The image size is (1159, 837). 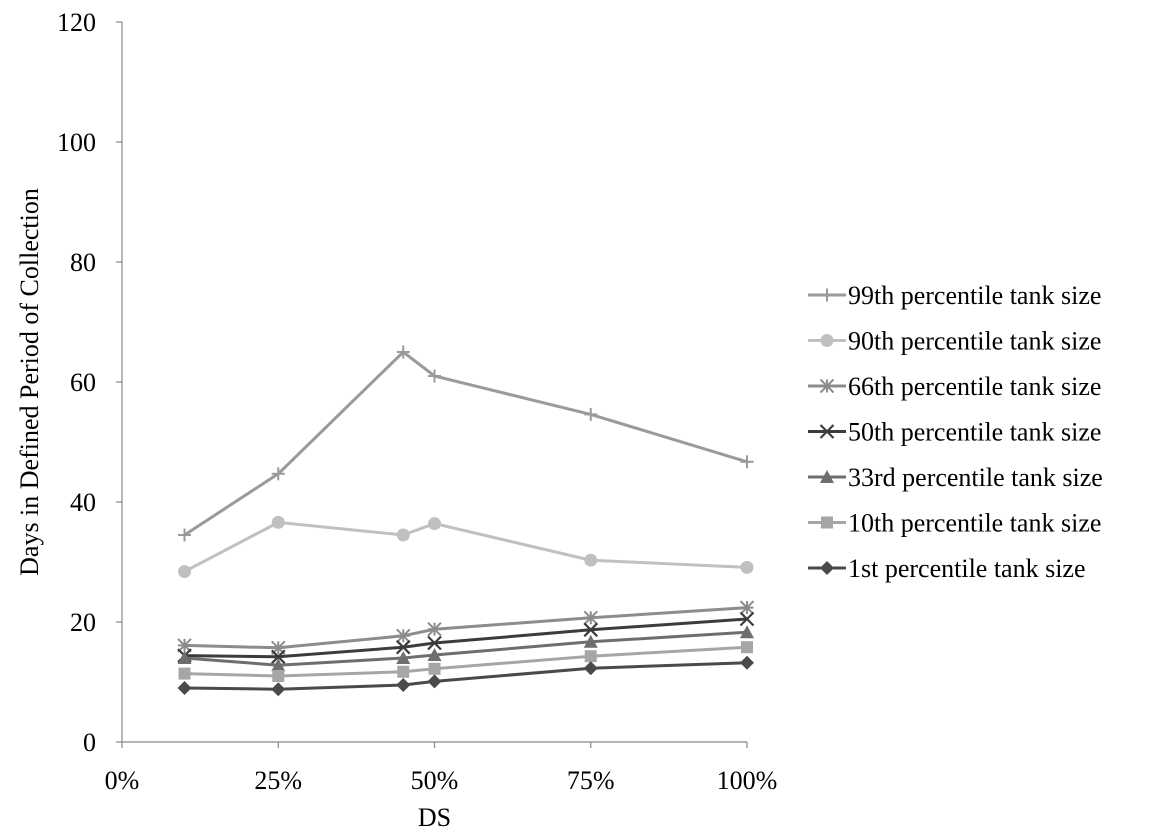 I want to click on series-66th, so click(x=466, y=628).